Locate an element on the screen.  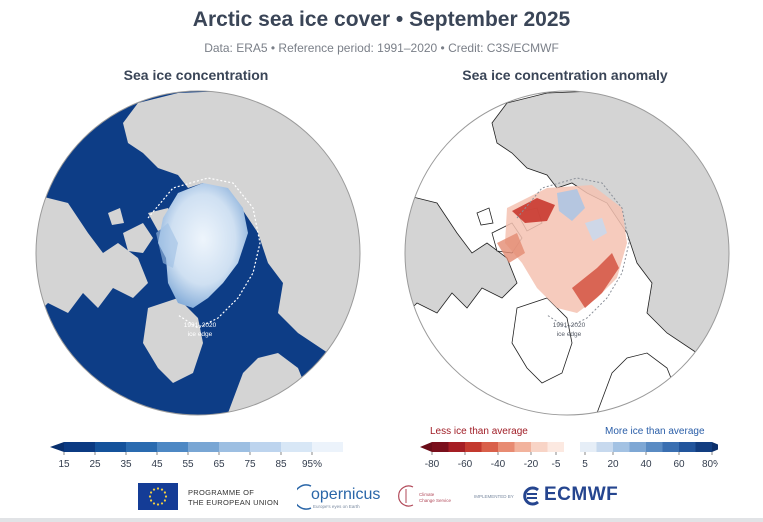
bottom-divider is located at coordinates (381, 520).